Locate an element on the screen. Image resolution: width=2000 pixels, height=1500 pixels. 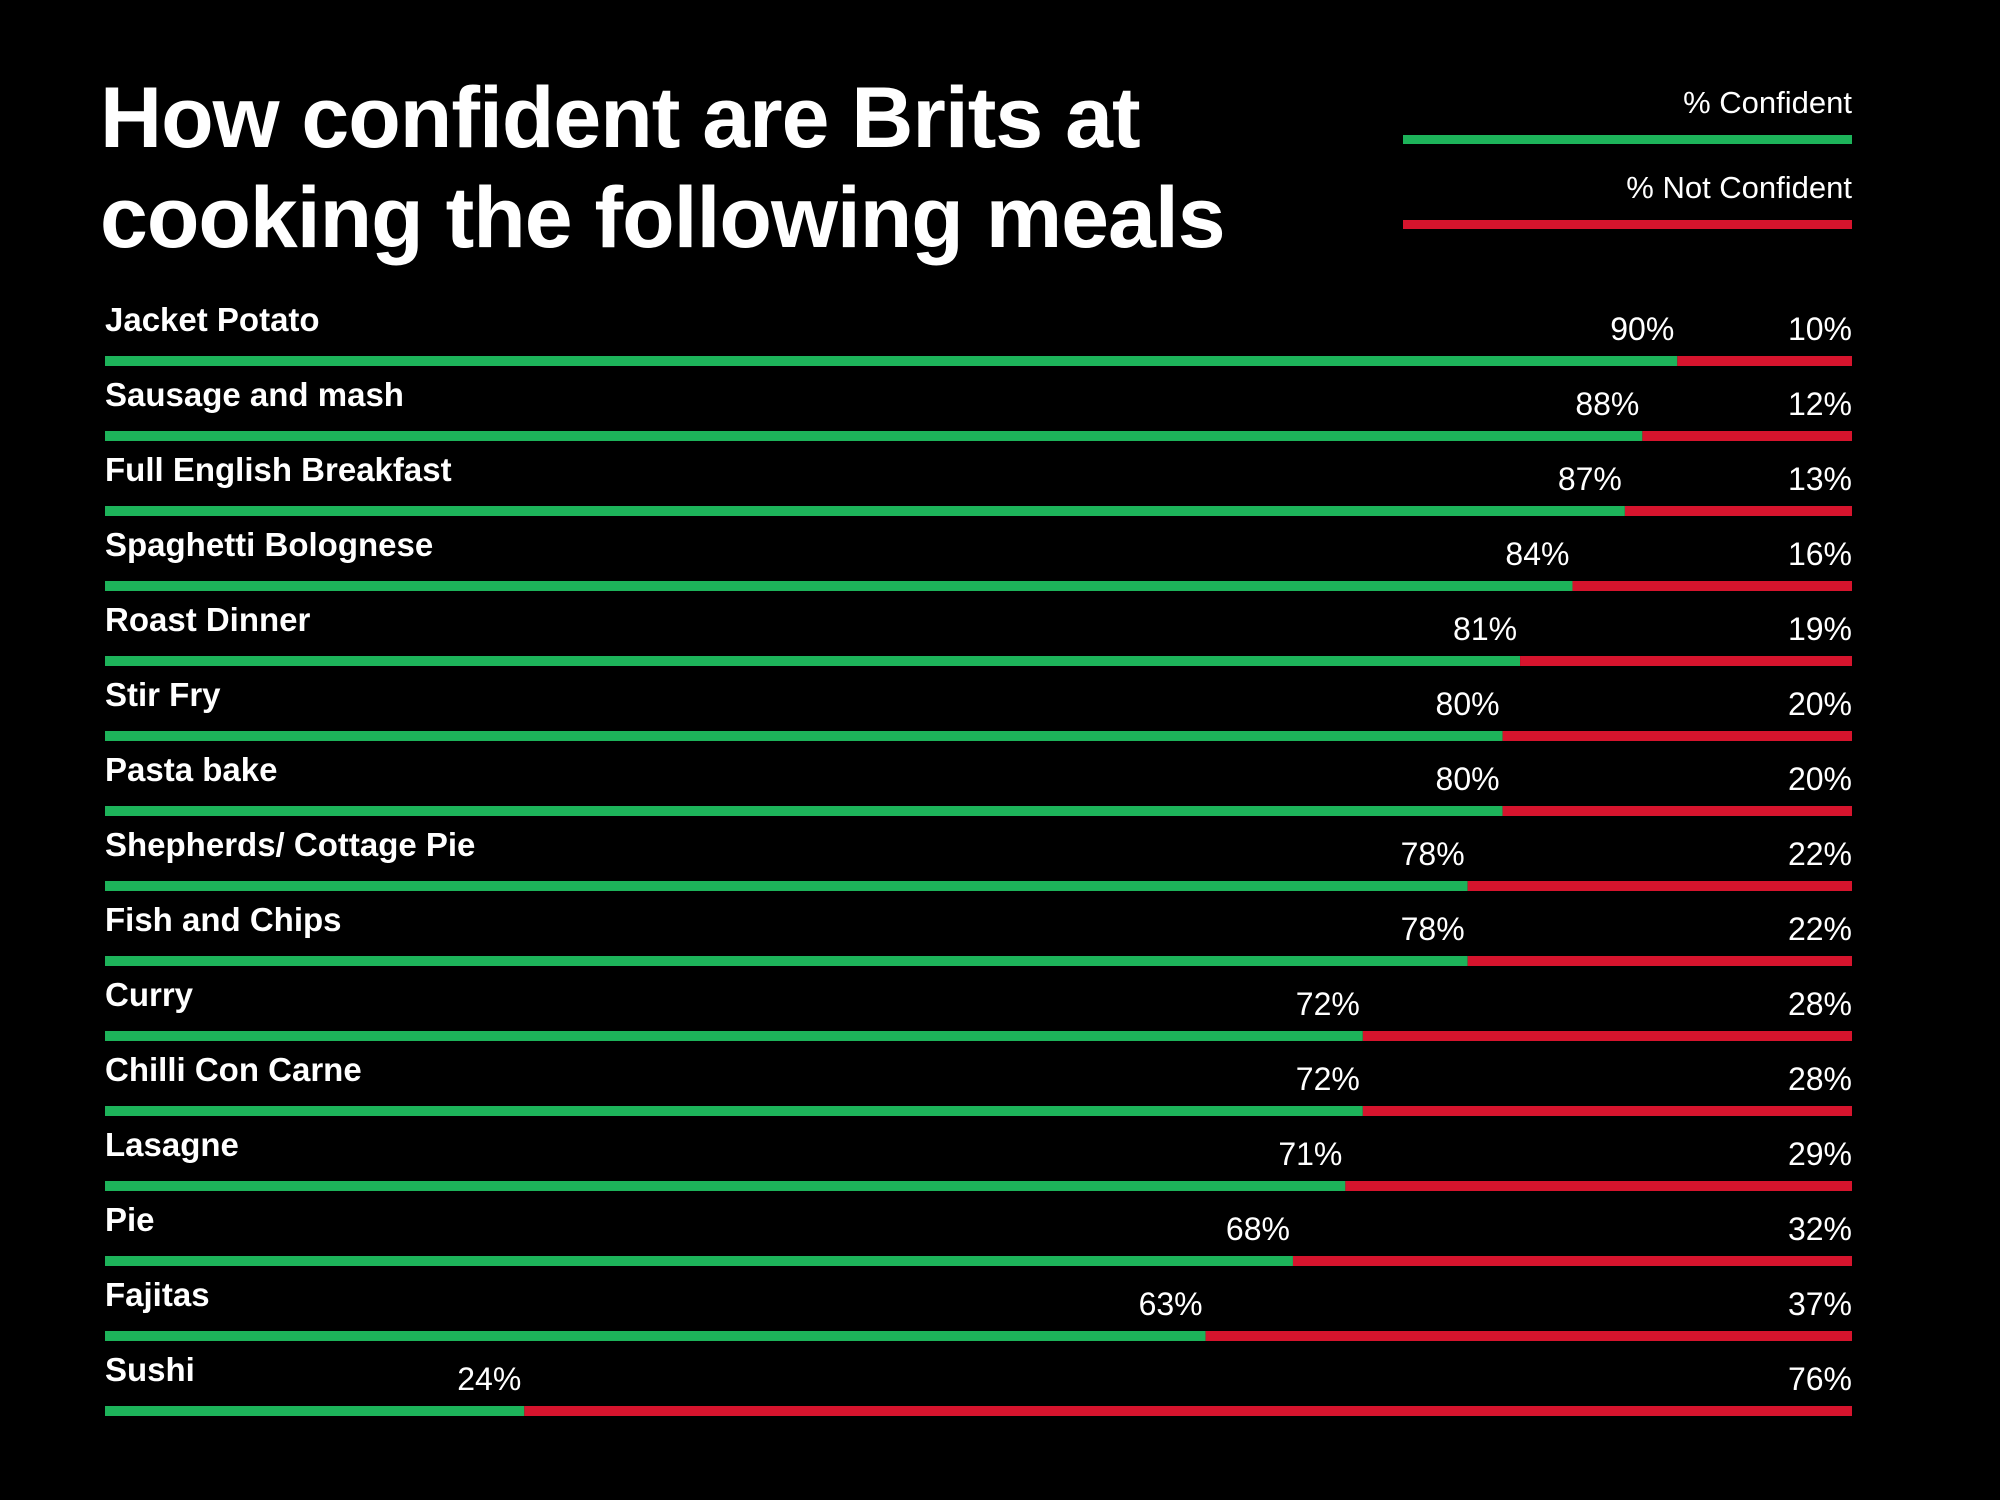
legend: % Confident % Not Confident is located at coordinates (1627, 157).